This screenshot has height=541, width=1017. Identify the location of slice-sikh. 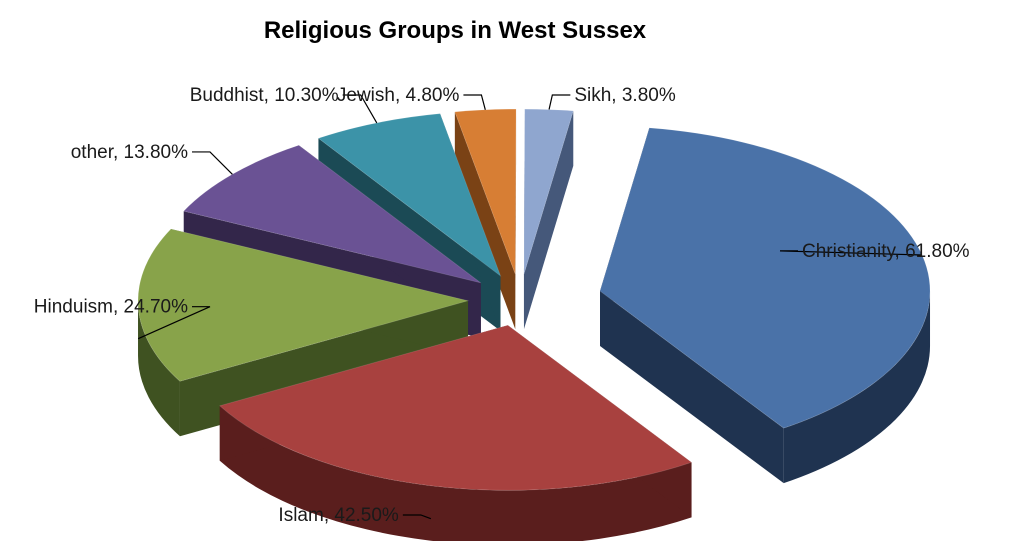
(548, 219).